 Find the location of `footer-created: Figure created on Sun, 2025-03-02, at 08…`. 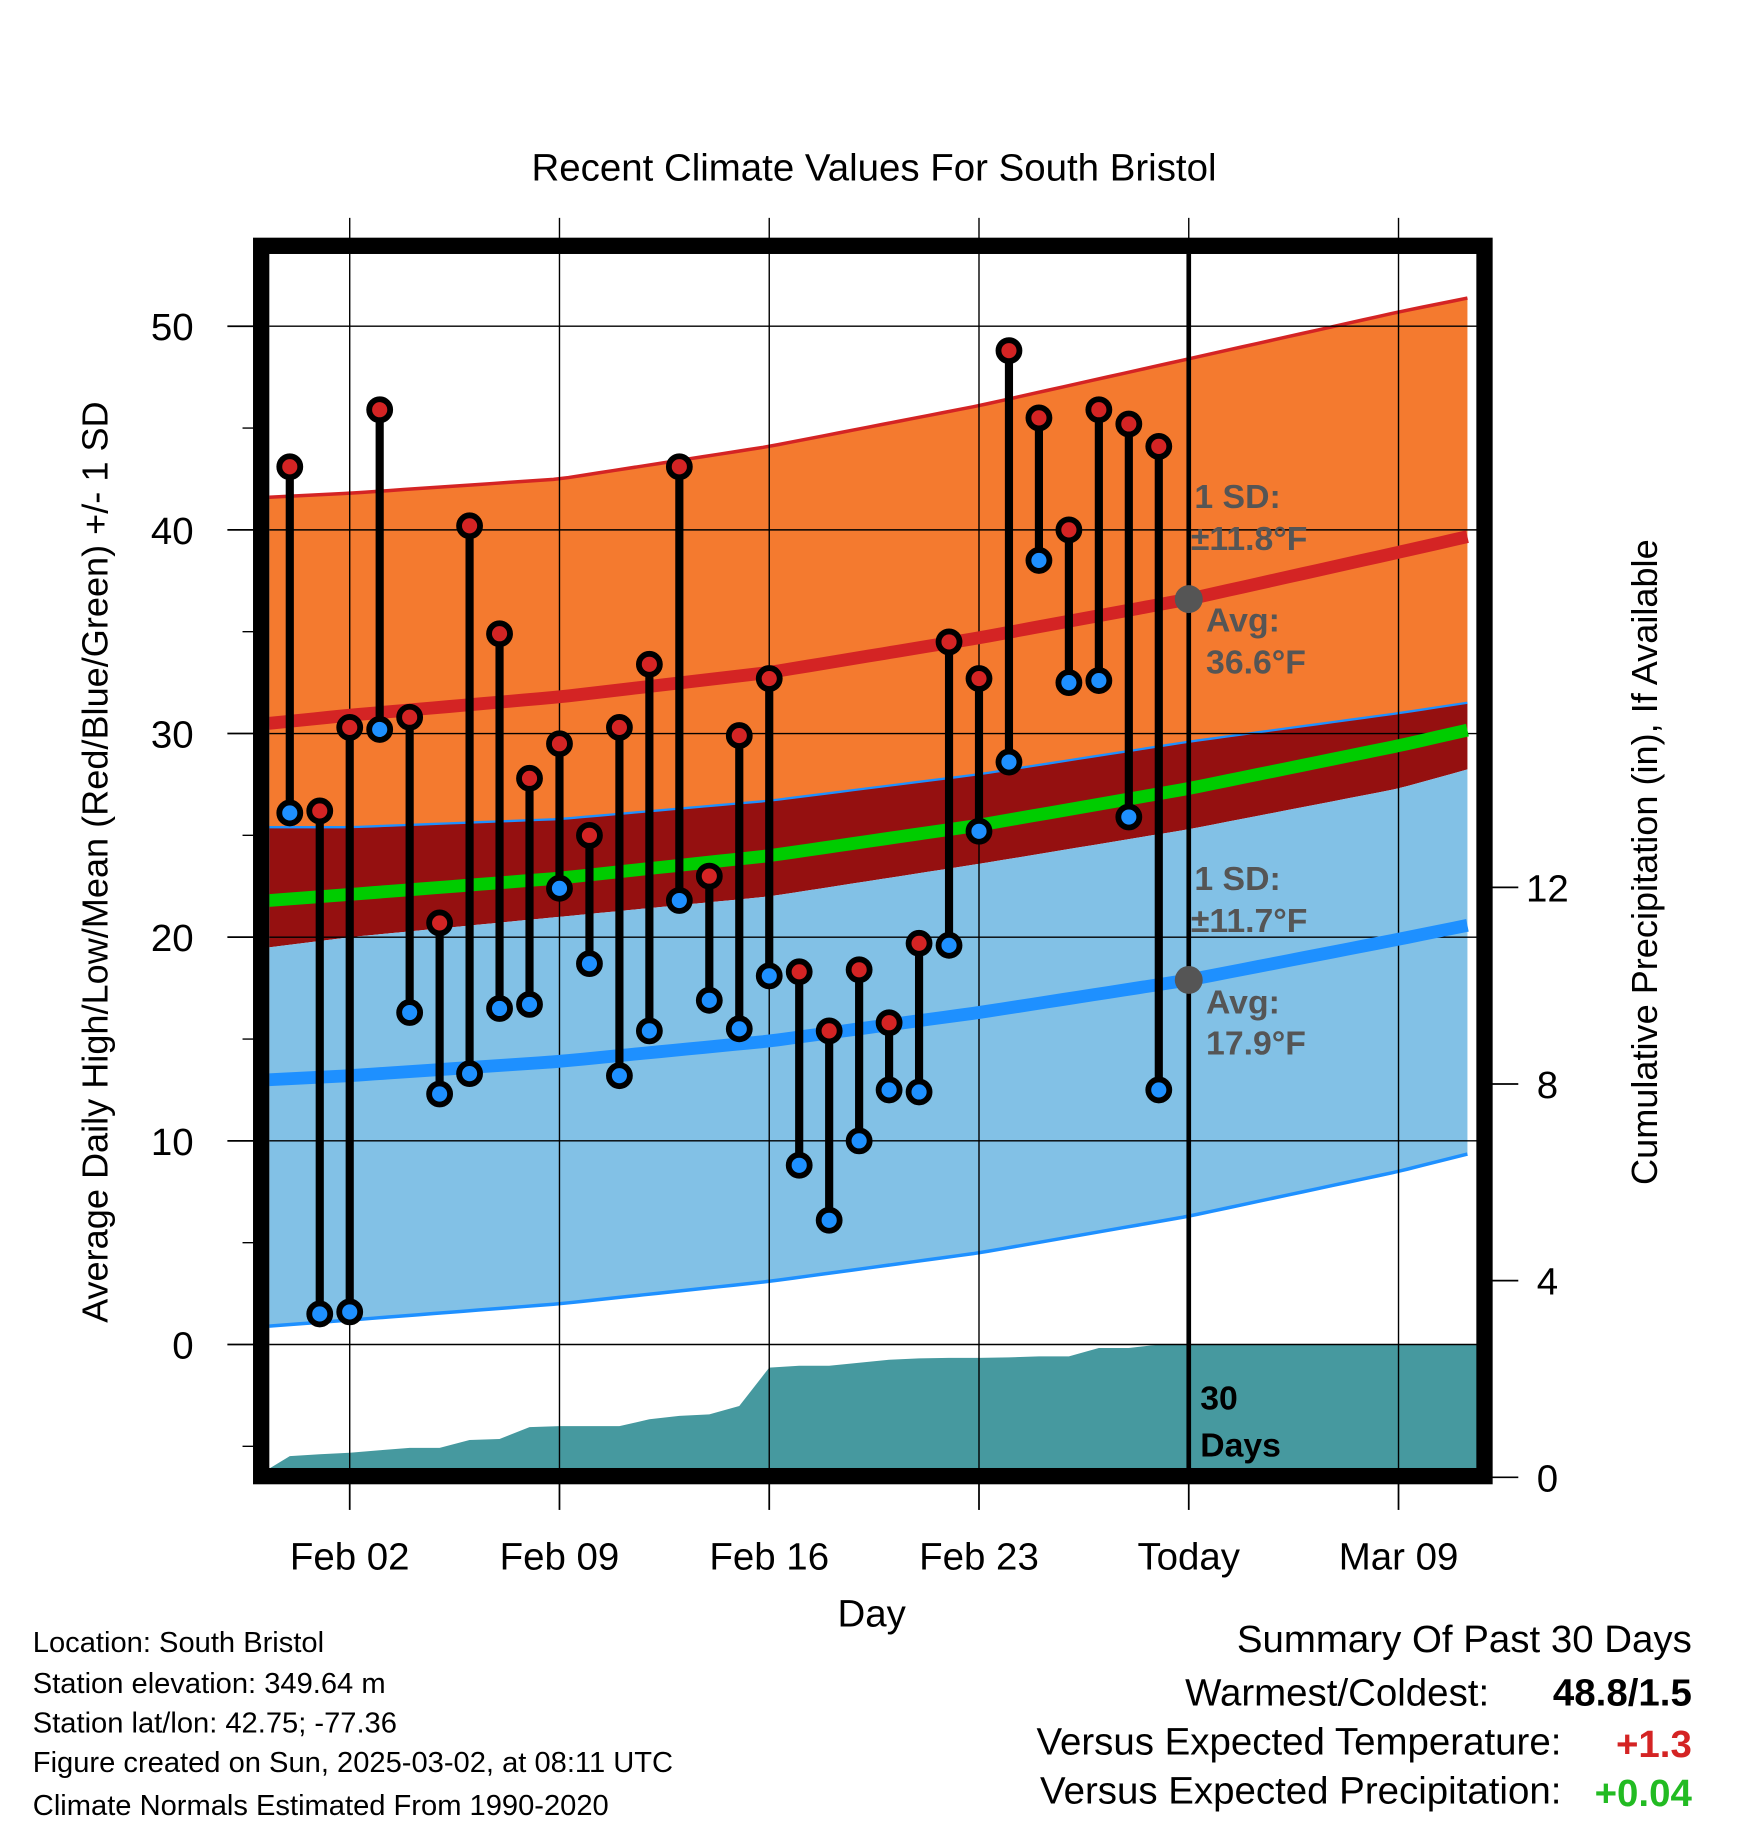

footer-created: Figure created on Sun, 2025-03-02, at 08… is located at coordinates (353, 1763).